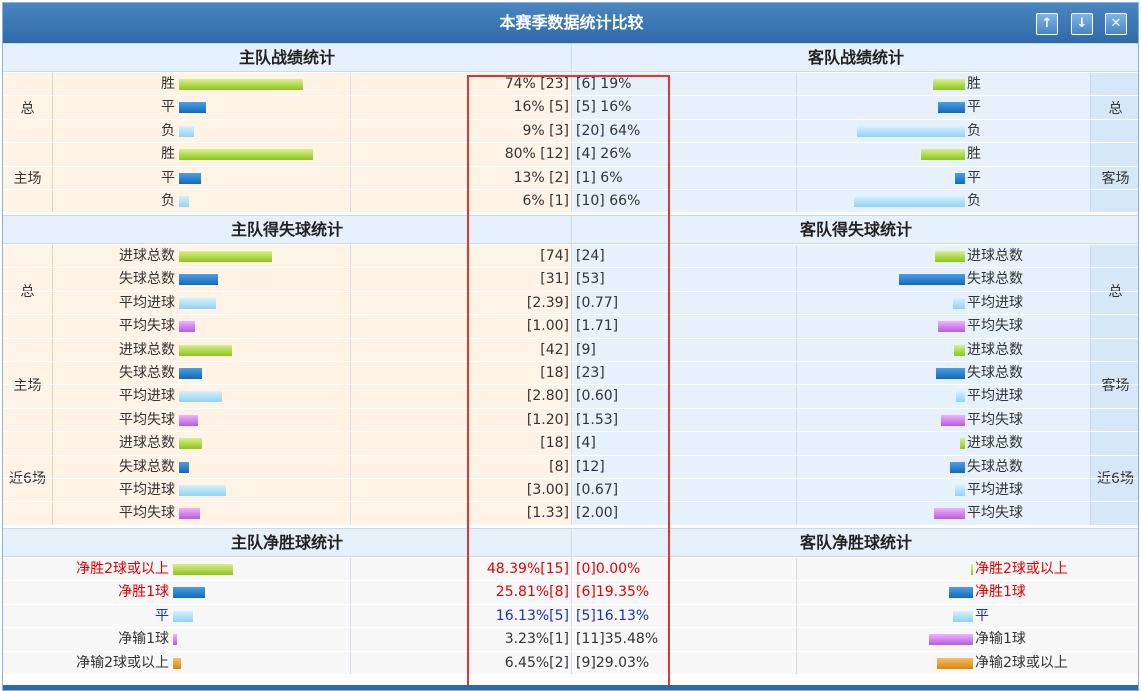 The height and width of the screenshot is (691, 1141). I want to click on away-value: [11]35.48%, so click(617, 639).